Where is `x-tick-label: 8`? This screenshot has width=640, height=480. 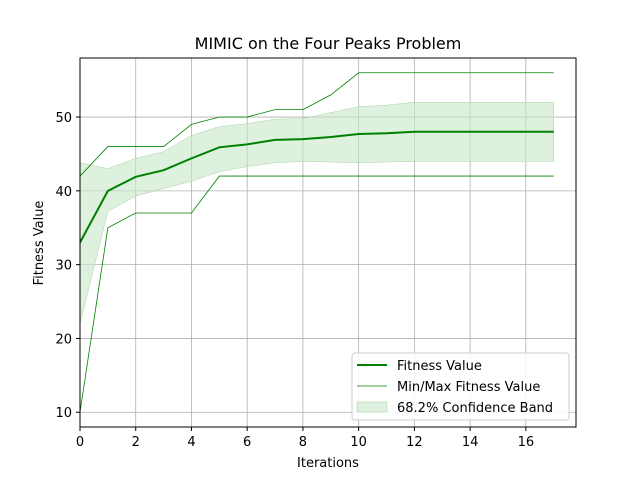 x-tick-label: 8 is located at coordinates (303, 442).